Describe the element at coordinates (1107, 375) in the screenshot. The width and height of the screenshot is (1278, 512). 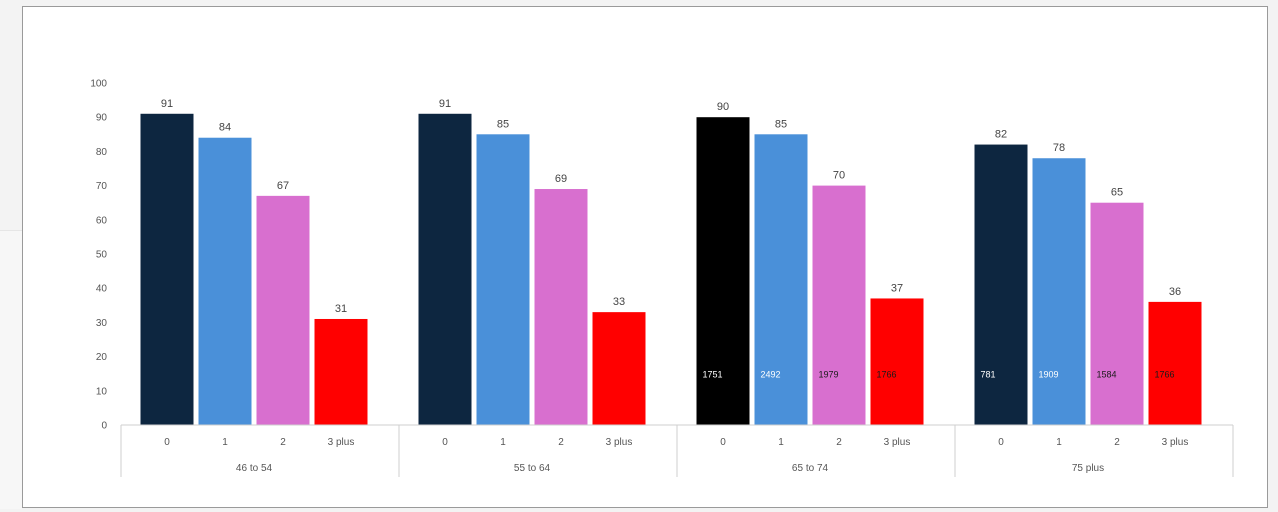
I see `bar-count-label: 1584` at that location.